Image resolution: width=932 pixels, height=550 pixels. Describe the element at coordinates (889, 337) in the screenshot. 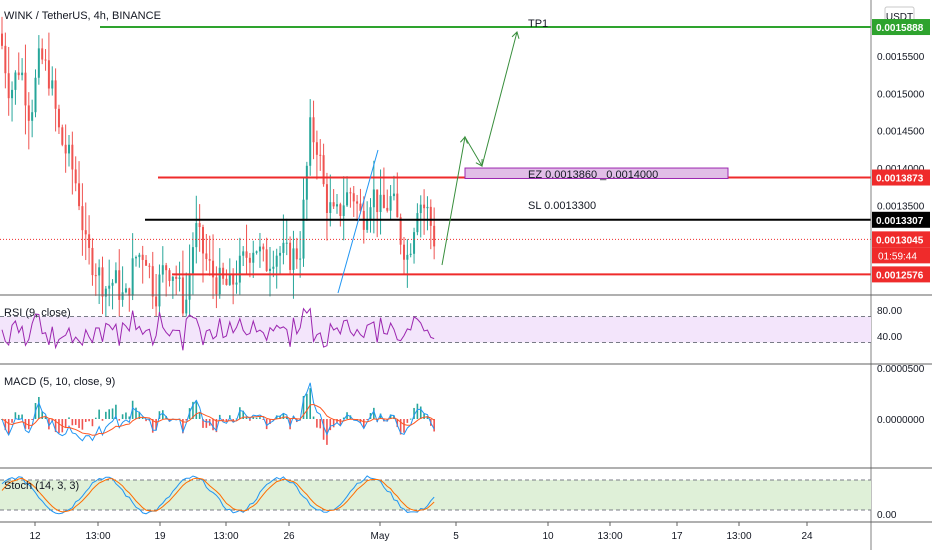

I see `rsi-tick-label: 40.00` at that location.